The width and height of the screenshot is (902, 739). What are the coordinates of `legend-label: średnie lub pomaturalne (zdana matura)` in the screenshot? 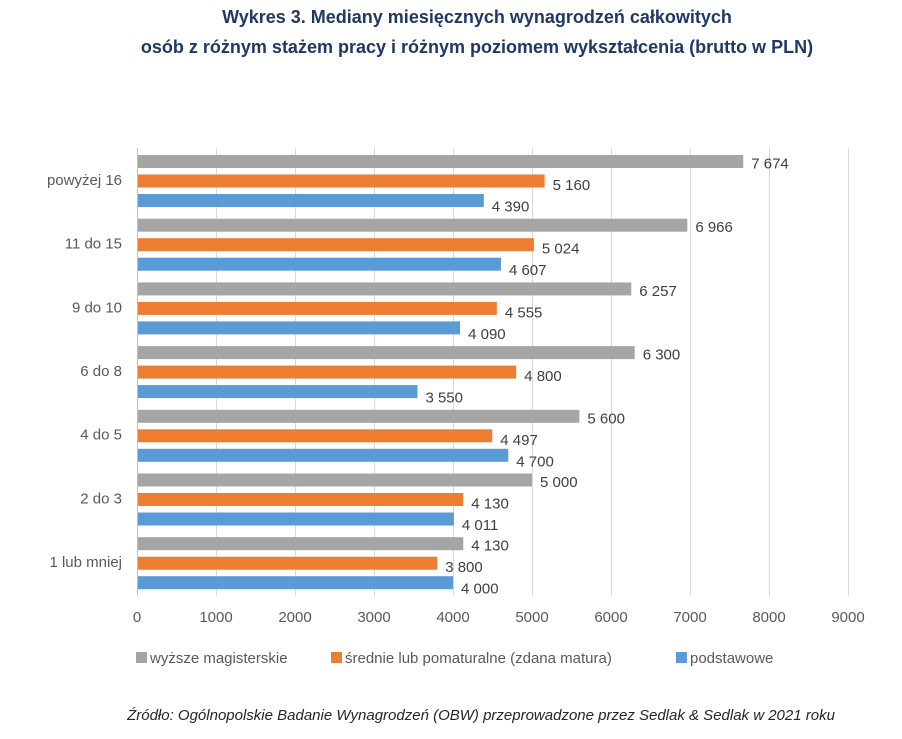 It's located at (478, 658).